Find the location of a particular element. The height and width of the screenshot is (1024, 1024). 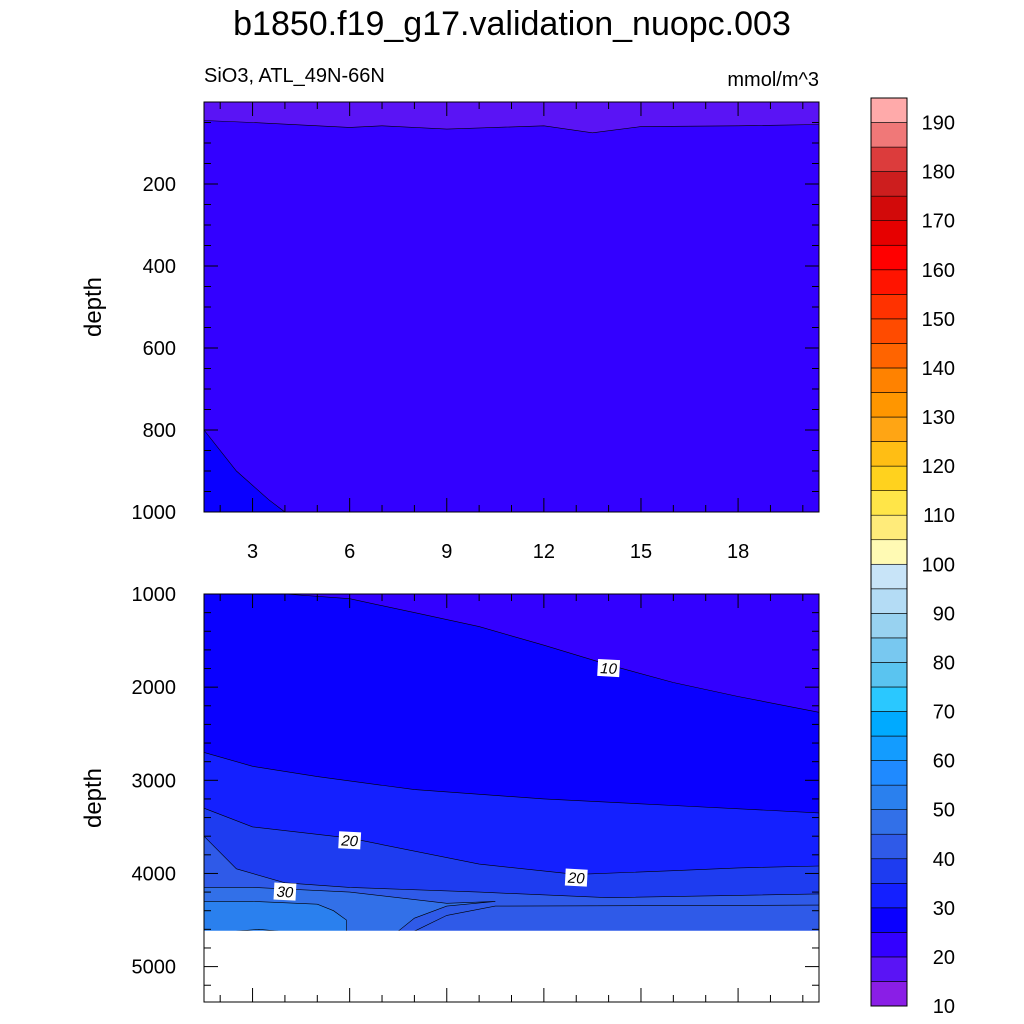

colorbar-label: 120 is located at coordinates (938, 467).